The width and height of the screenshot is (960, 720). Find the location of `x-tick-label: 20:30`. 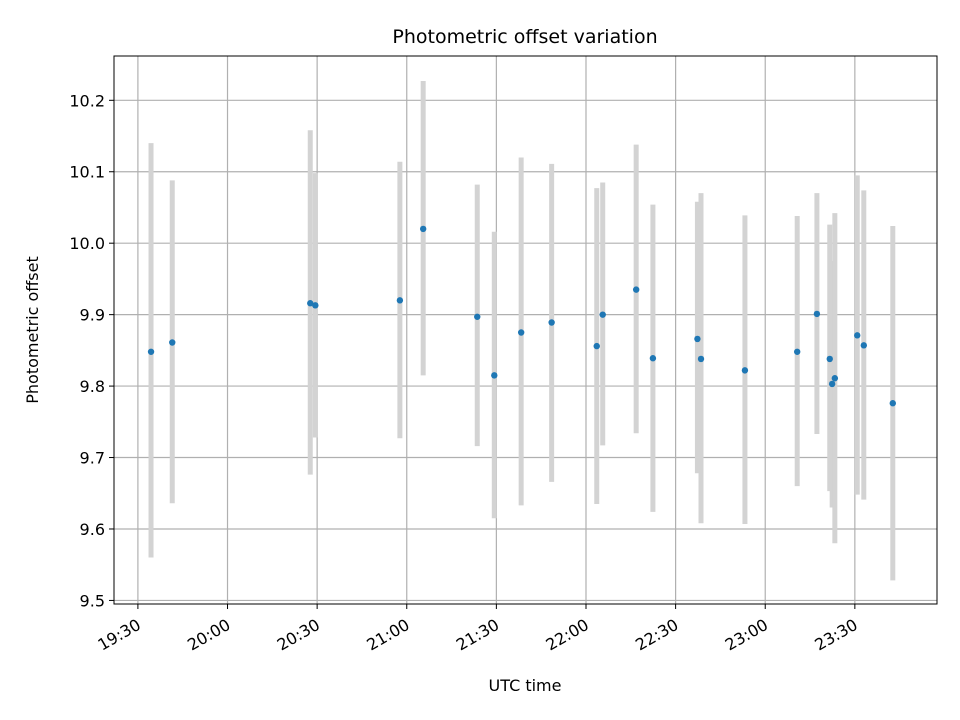

x-tick-label: 20:30 is located at coordinates (298, 635).